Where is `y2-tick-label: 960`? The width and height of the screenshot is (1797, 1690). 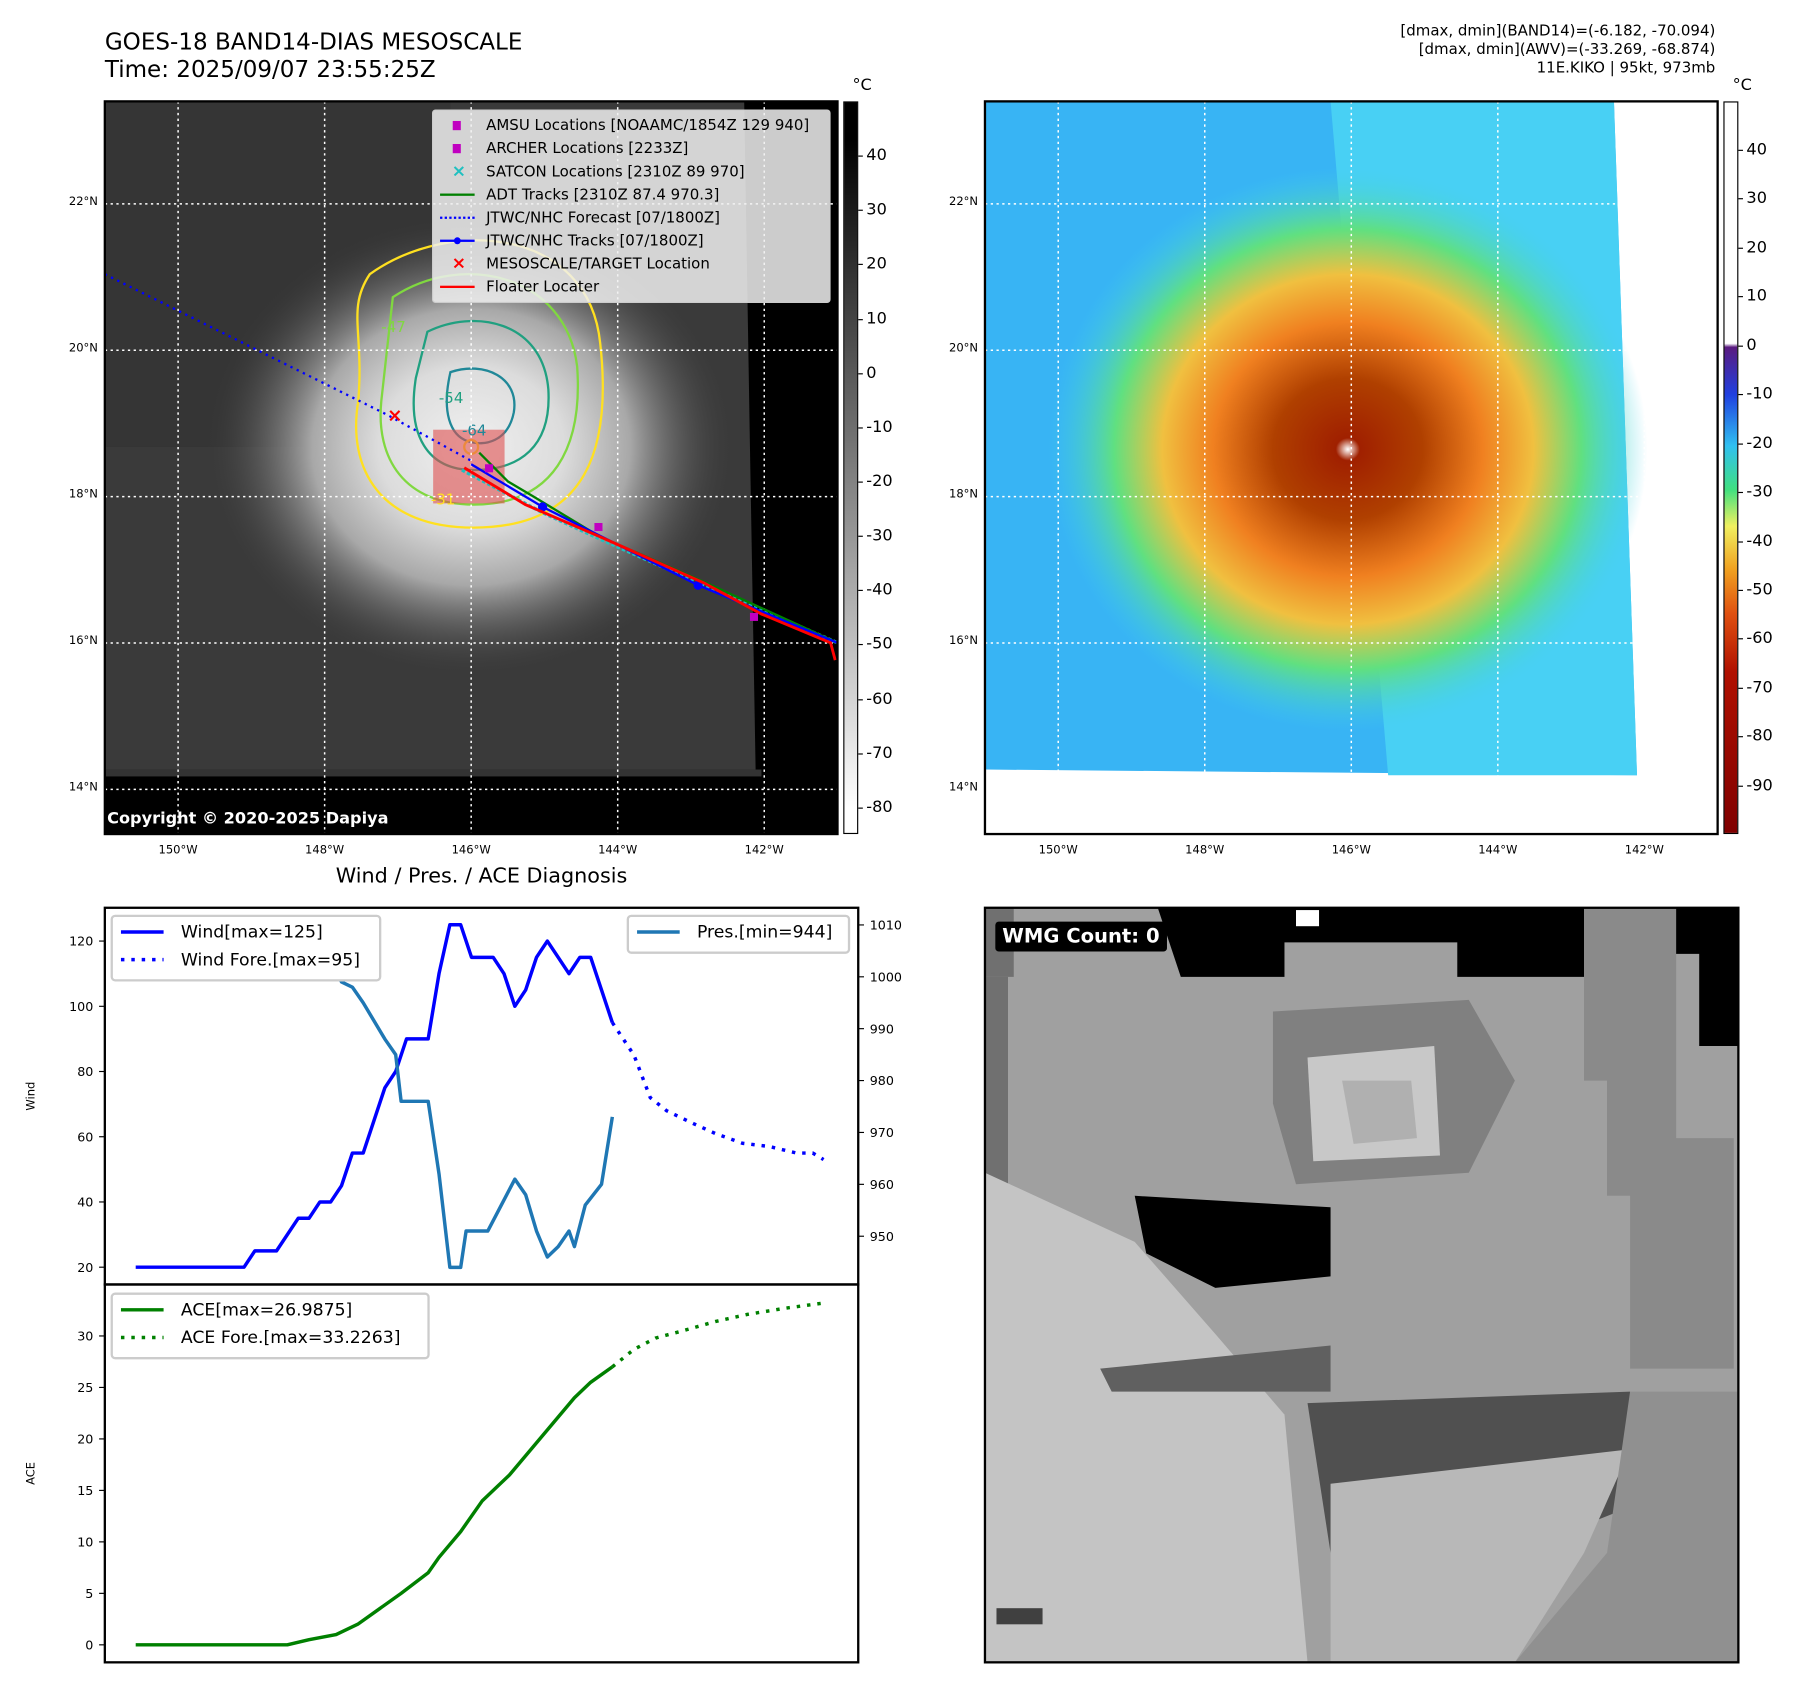
y2-tick-label: 960 is located at coordinates (882, 1184).